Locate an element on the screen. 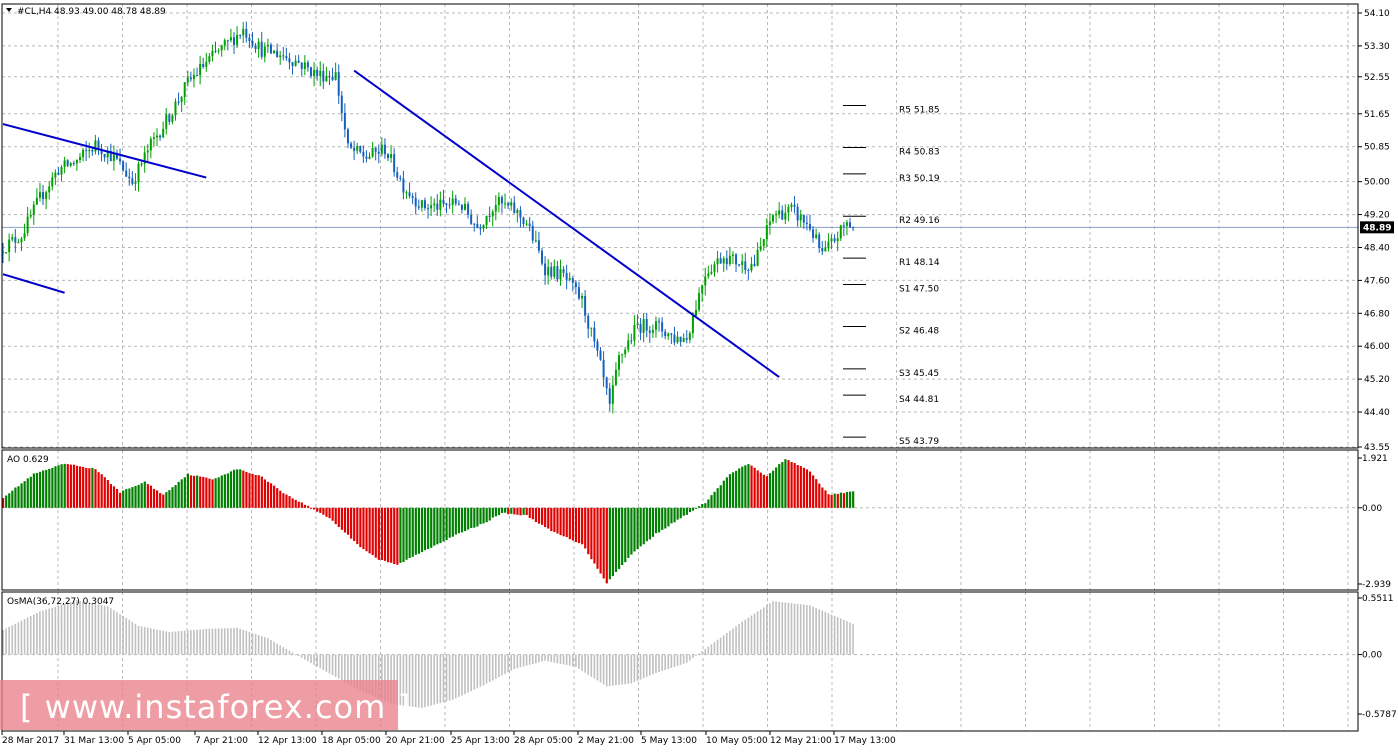 Image resolution: width=1398 pixels, height=753 pixels. last-price-label: 48.89 is located at coordinates (1377, 228).